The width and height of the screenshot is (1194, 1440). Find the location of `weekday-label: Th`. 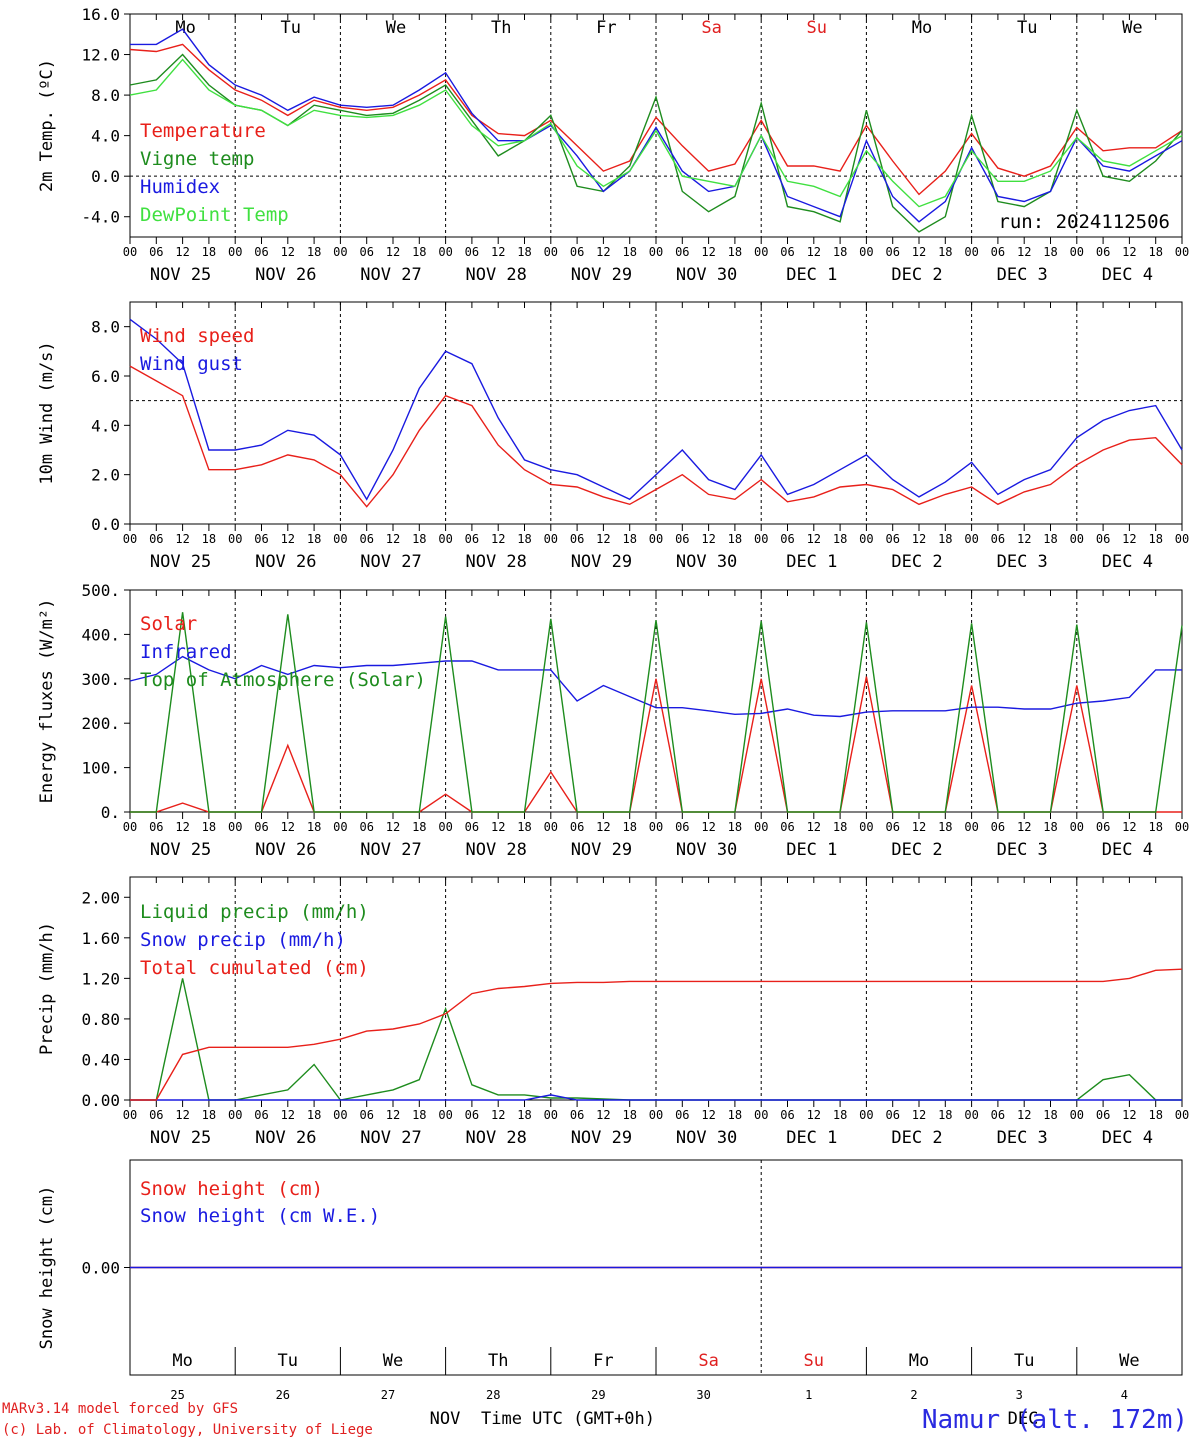

weekday-label: Th is located at coordinates (498, 1361).